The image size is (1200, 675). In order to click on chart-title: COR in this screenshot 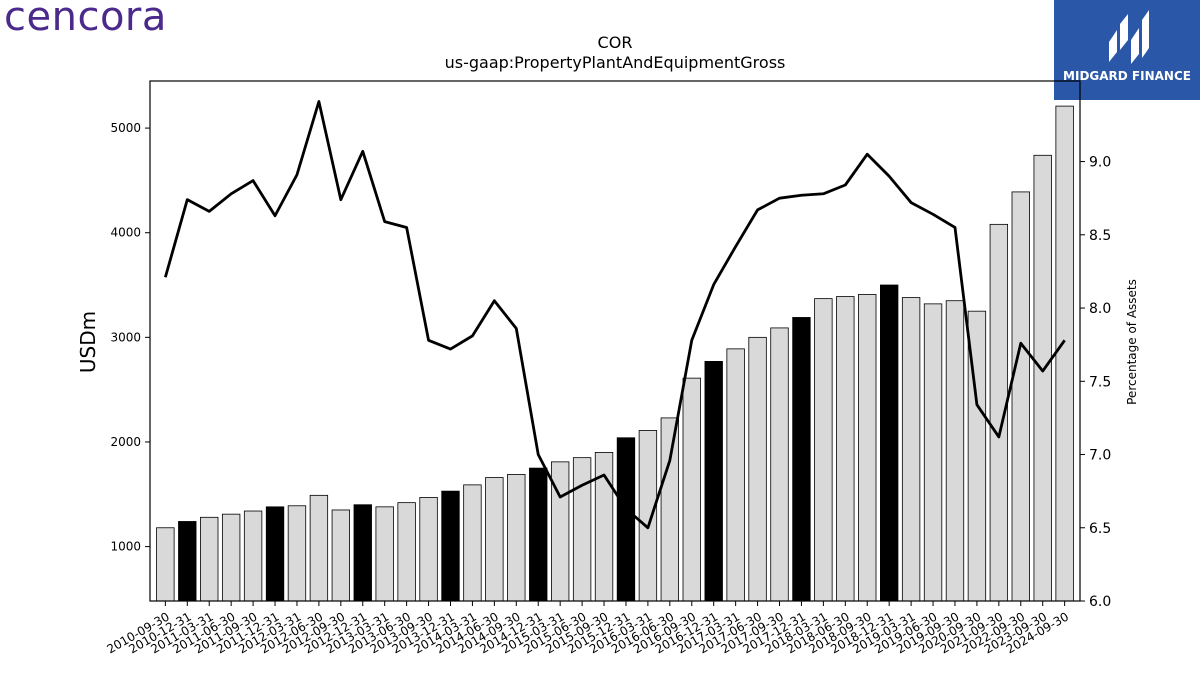, I will do `click(615, 42)`.